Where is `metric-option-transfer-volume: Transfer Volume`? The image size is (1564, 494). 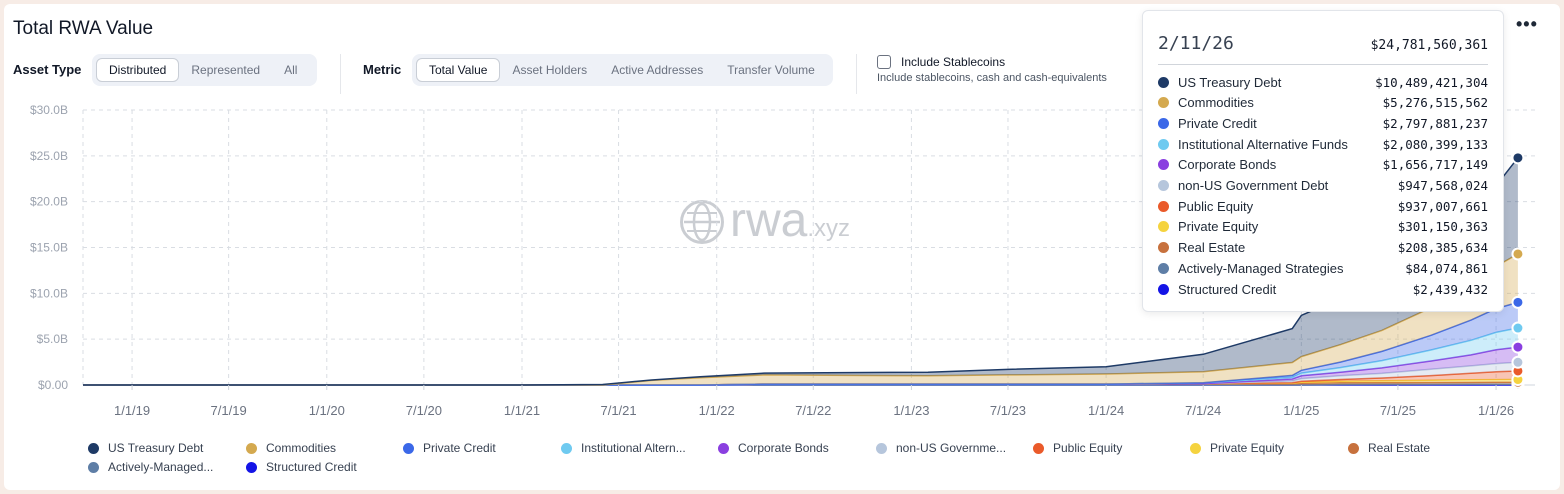
metric-option-transfer-volume: Transfer Volume is located at coordinates (771, 70).